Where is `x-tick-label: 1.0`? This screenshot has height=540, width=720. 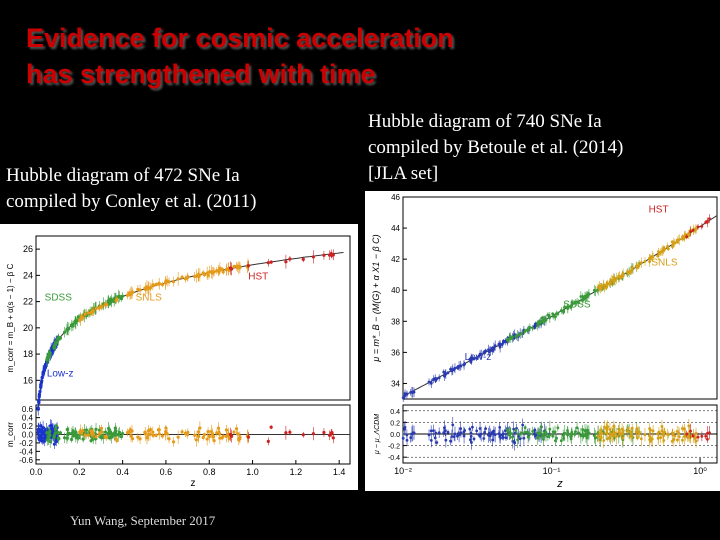 x-tick-label: 1.0 is located at coordinates (252, 472).